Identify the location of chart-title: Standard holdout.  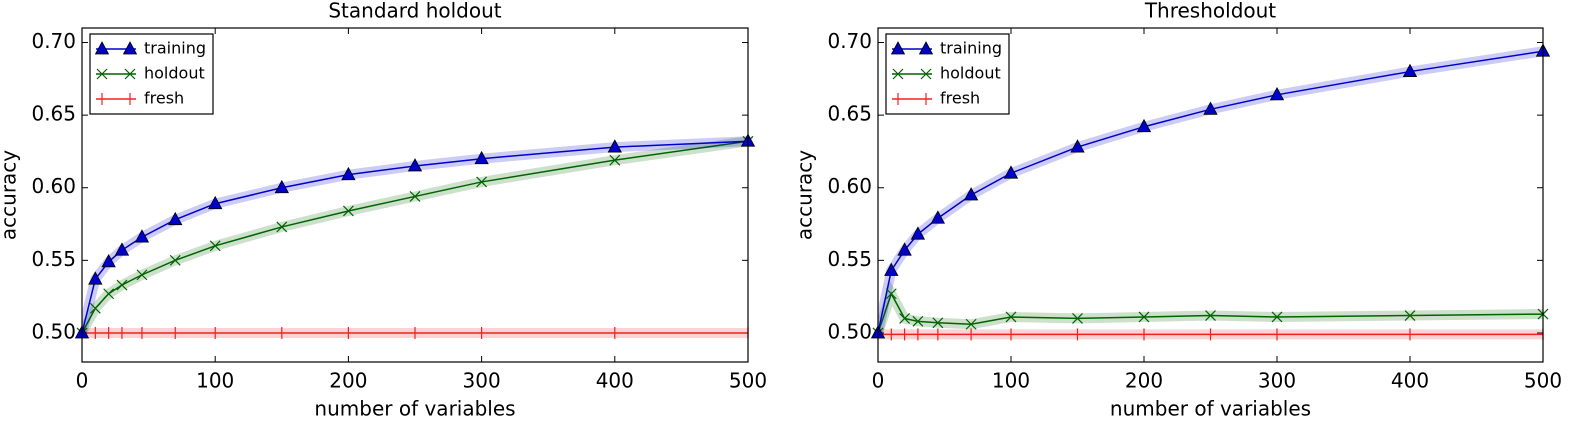
(414, 11).